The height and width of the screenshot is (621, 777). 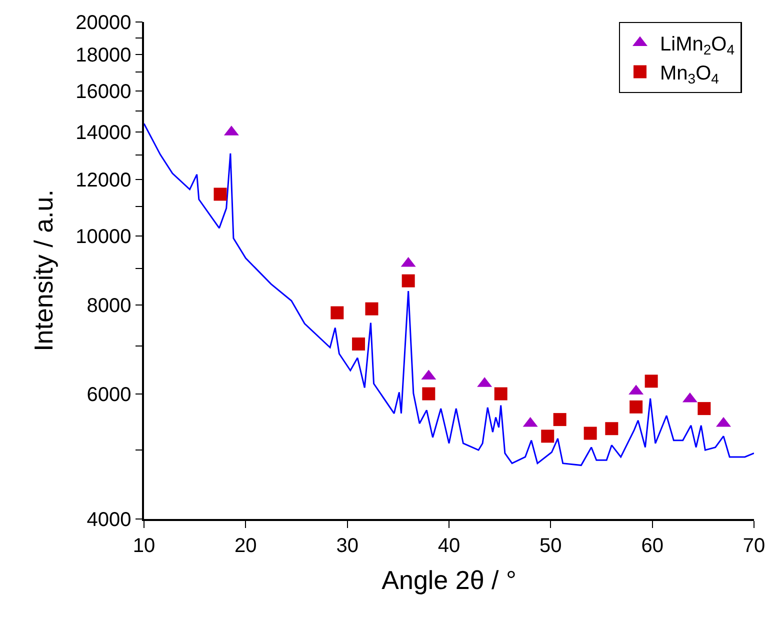 What do you see at coordinates (109, 395) in the screenshot?
I see `y-tick-label: 6000` at bounding box center [109, 395].